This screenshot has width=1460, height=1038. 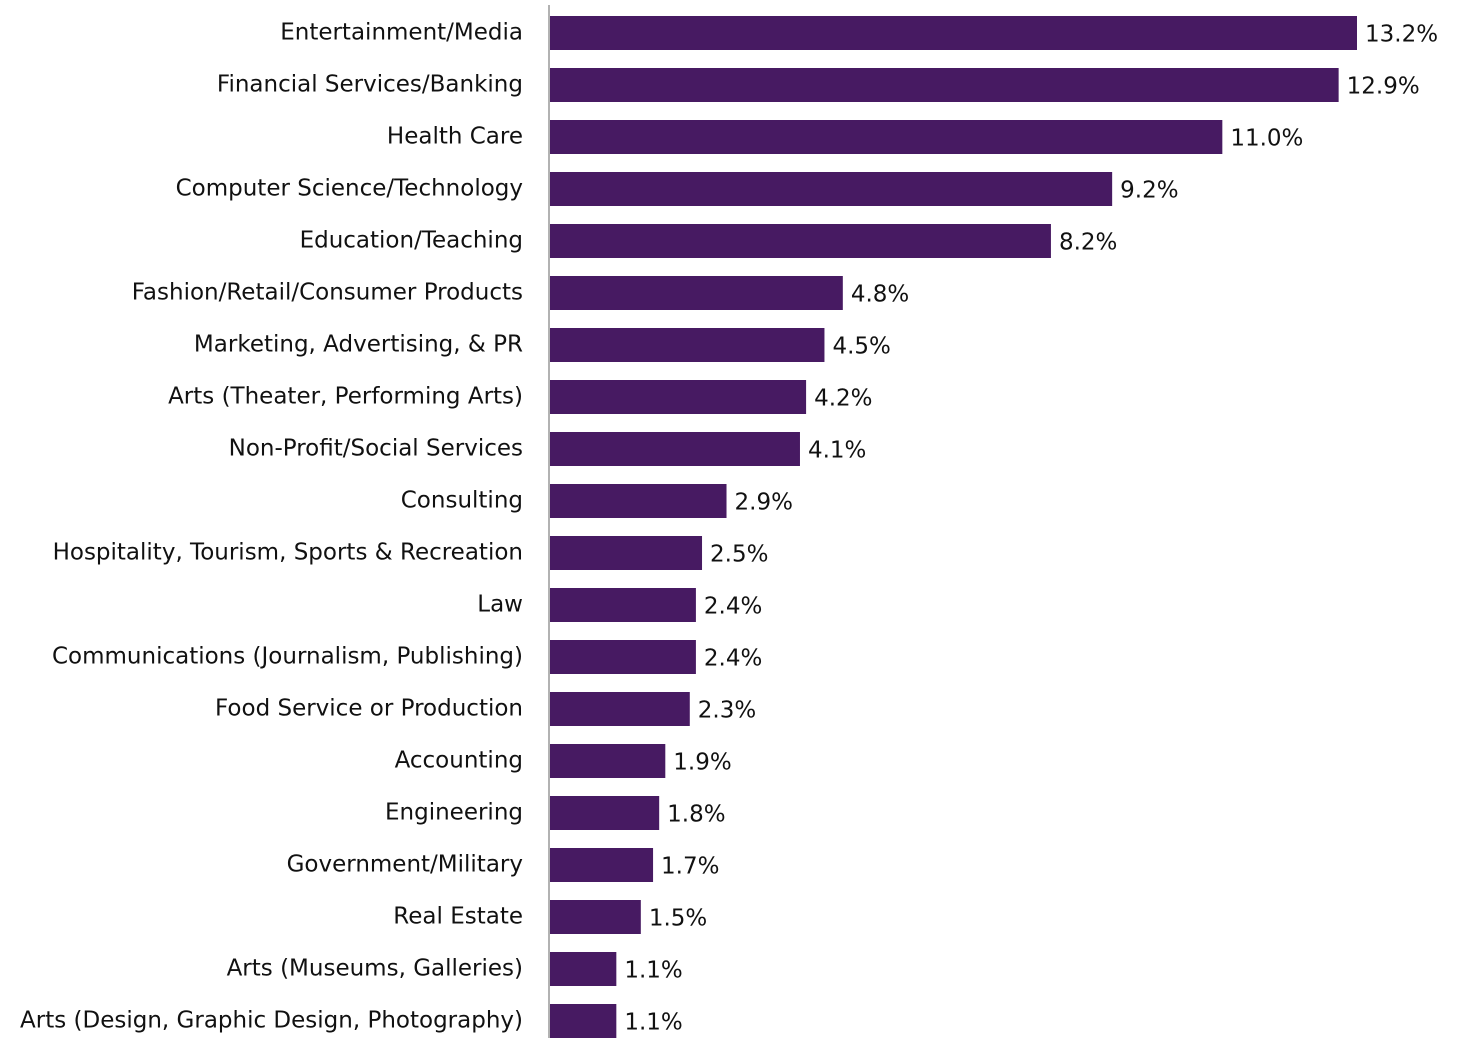 I want to click on value-label: 12.9%, so click(x=1383, y=87).